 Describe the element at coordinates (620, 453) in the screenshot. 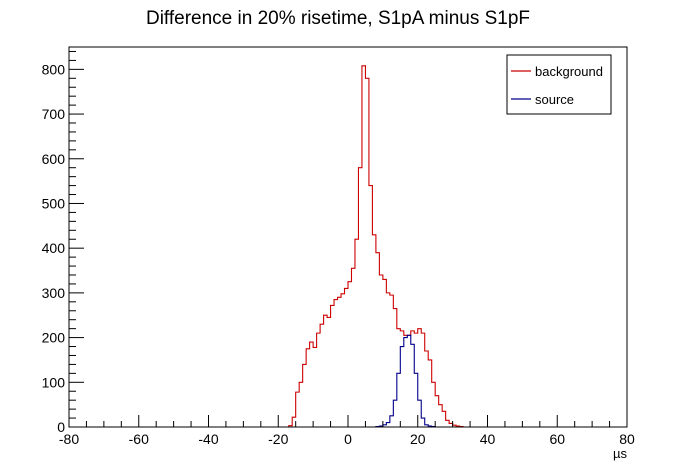

I see `x-axis-label: µs` at that location.